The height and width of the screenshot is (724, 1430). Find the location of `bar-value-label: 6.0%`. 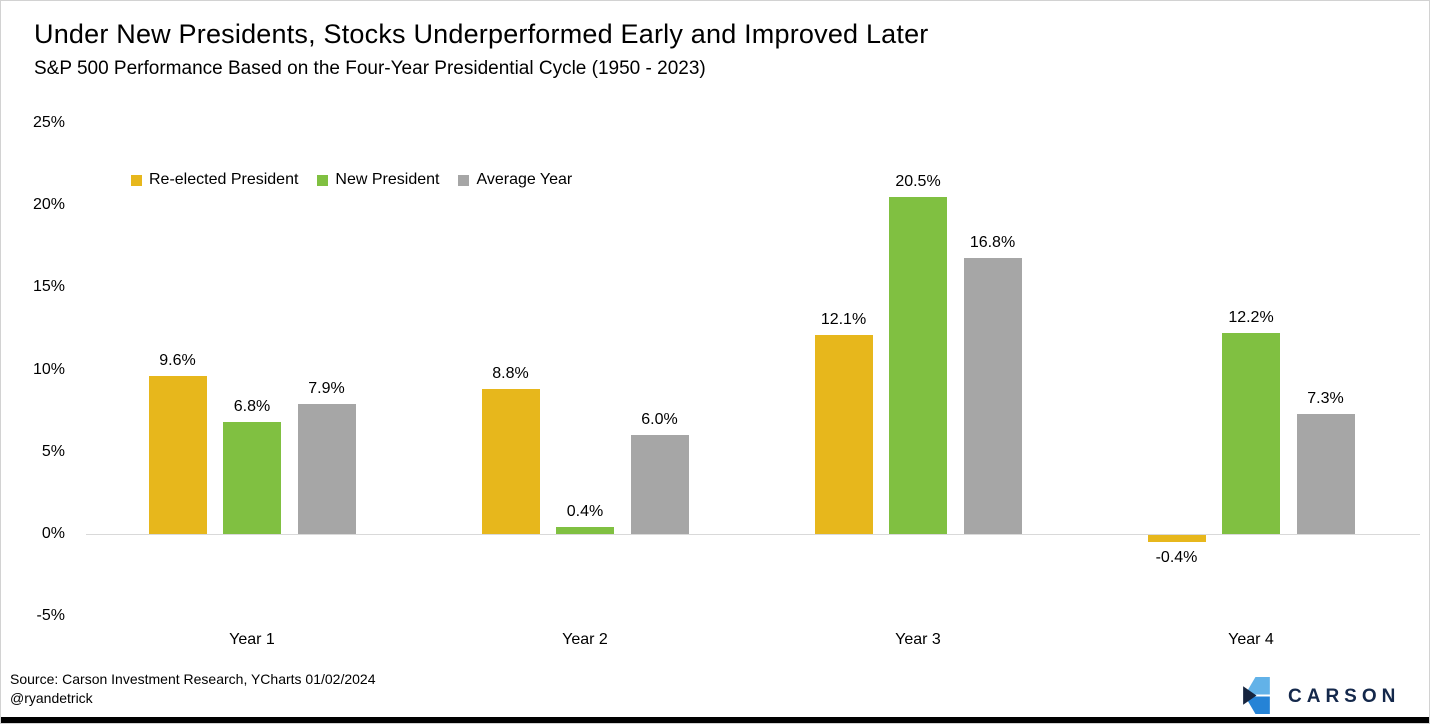

bar-value-label: 6.0% is located at coordinates (659, 420).